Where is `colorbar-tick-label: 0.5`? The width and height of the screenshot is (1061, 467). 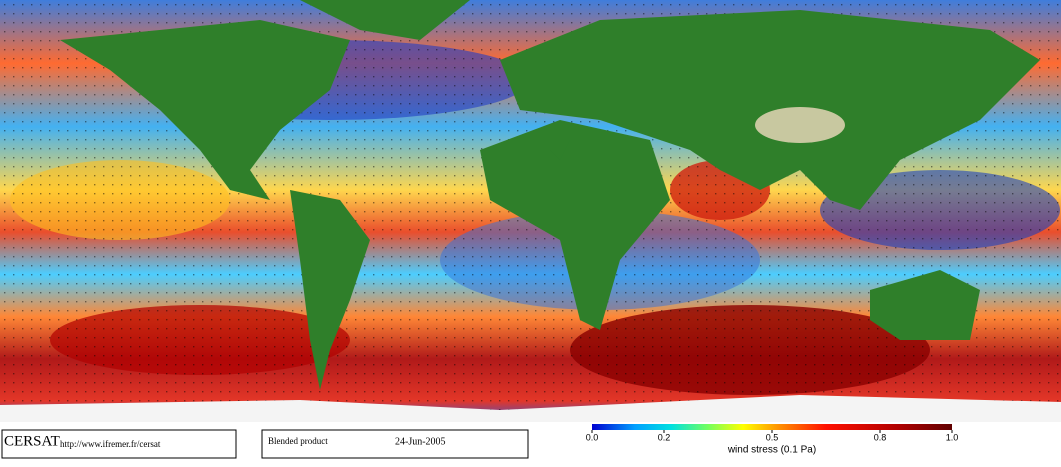
colorbar-tick-label: 0.5 is located at coordinates (772, 437).